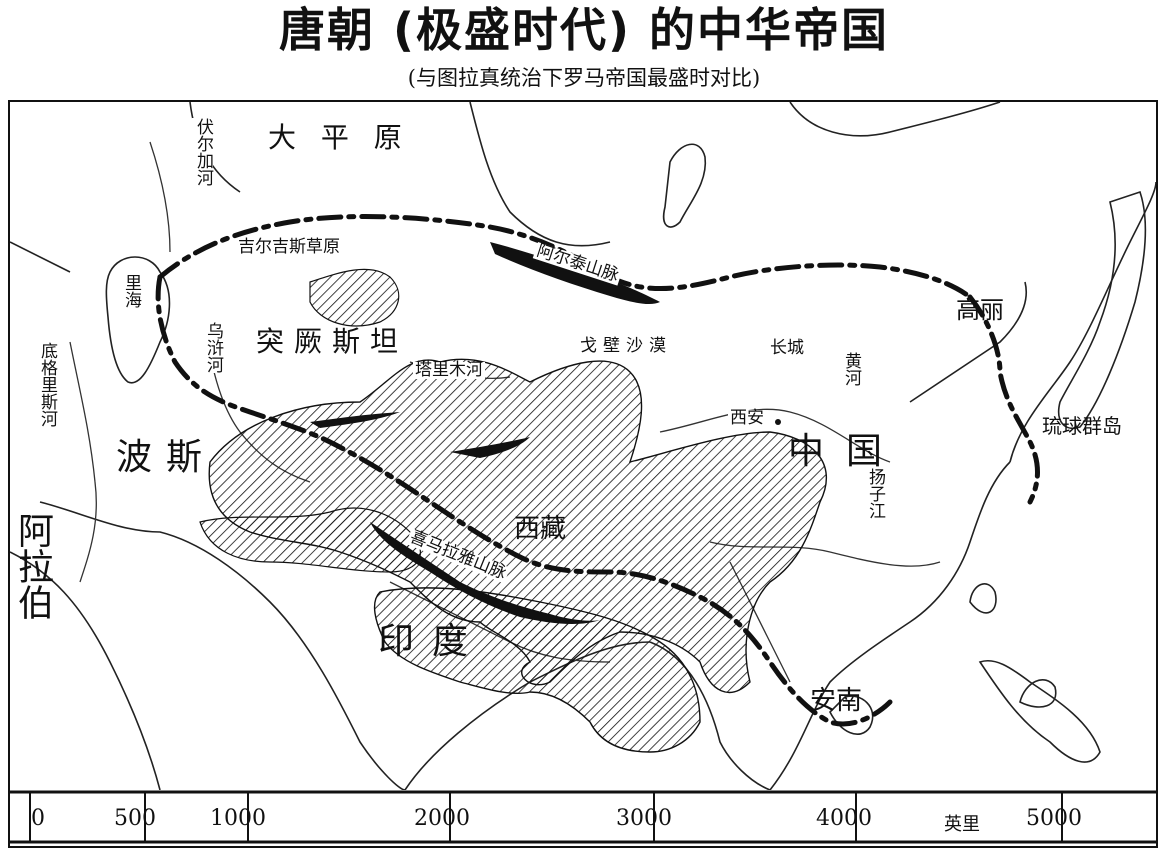  What do you see at coordinates (778, 422) in the screenshot?
I see `city-dot-xian` at bounding box center [778, 422].